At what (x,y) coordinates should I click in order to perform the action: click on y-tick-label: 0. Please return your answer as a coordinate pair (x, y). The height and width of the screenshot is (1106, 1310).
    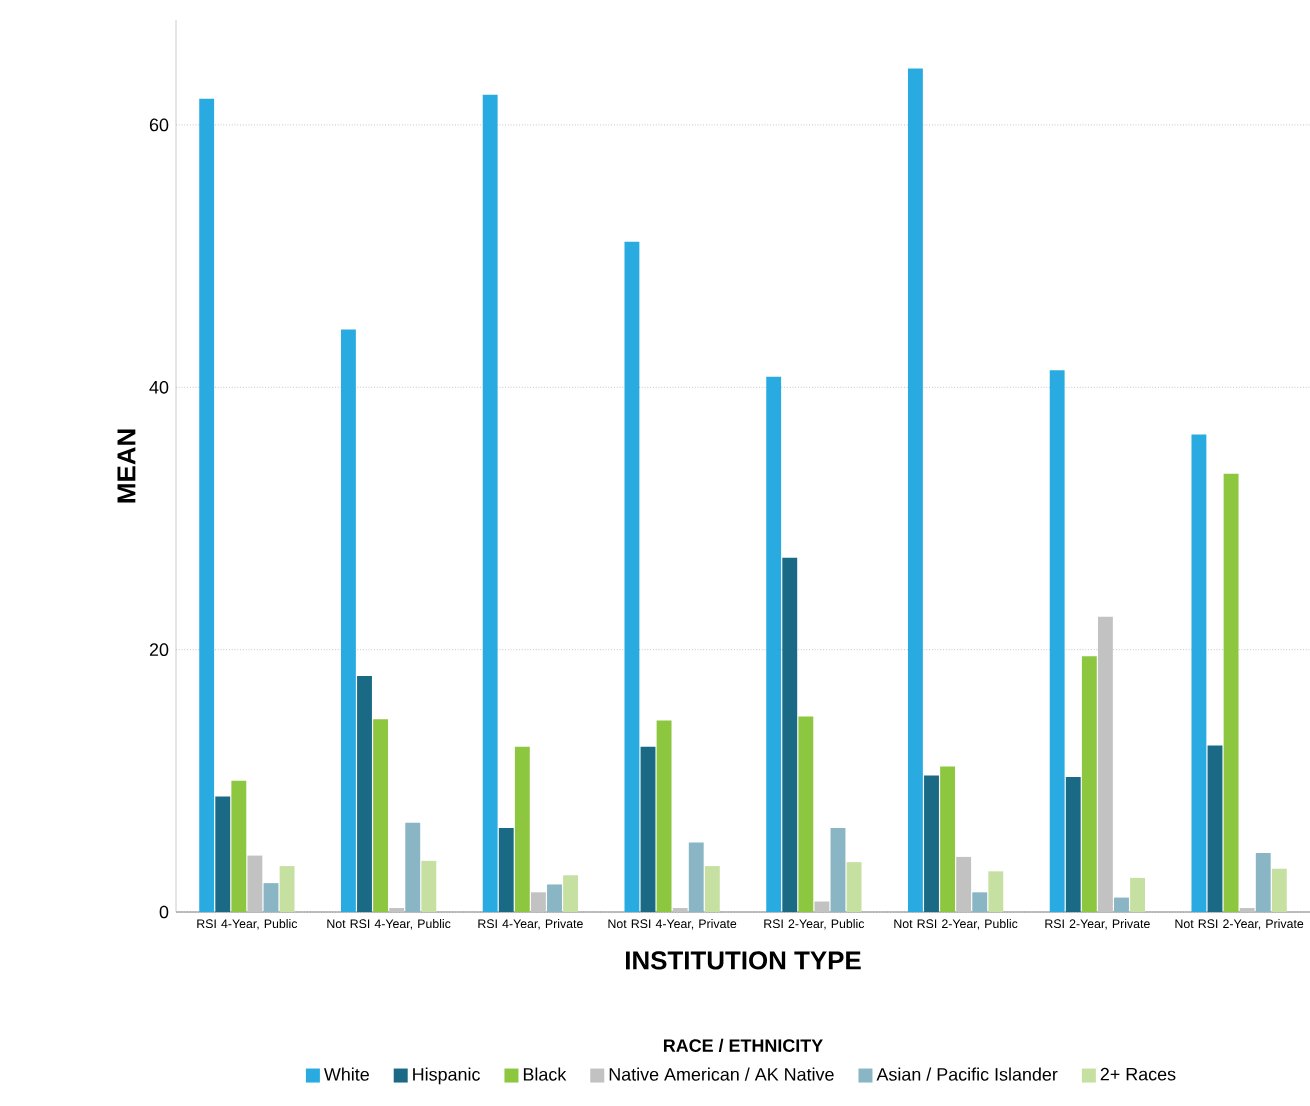
    Looking at the image, I should click on (164, 912).